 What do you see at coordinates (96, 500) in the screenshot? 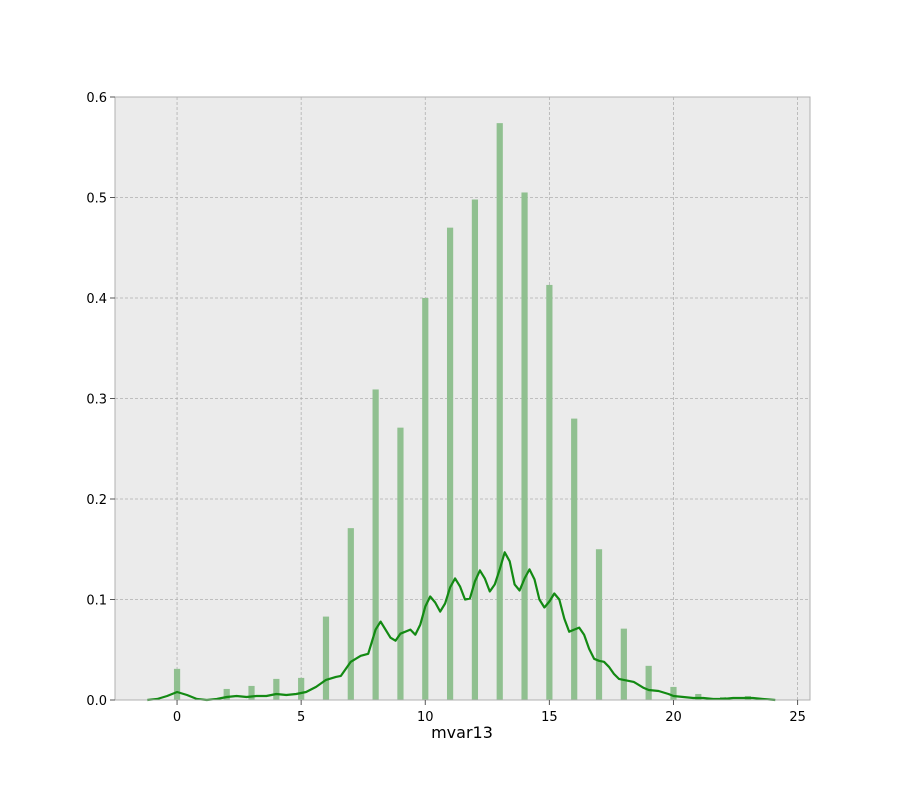
I see `y-tick-label: 0.2` at bounding box center [96, 500].